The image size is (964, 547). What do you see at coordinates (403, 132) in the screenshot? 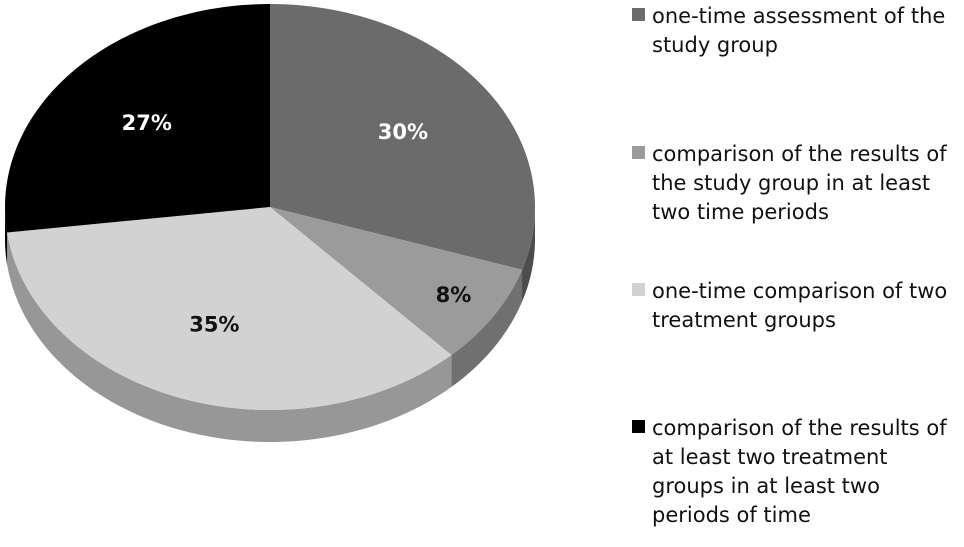
I see `slice-label: 30%` at bounding box center [403, 132].